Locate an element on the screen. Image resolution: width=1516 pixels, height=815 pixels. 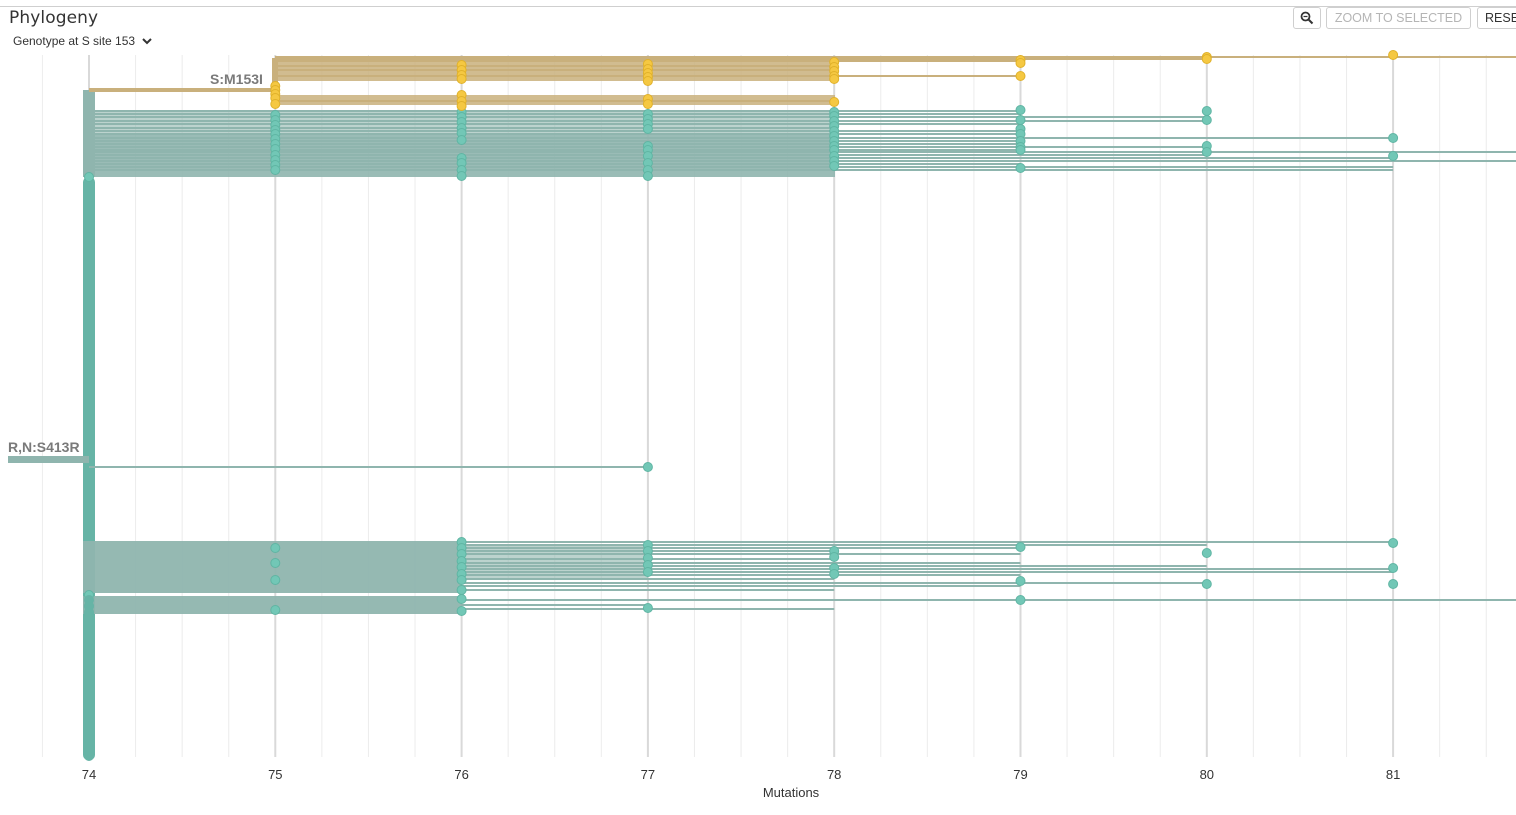
x-tick-label: 74 is located at coordinates (89, 774).